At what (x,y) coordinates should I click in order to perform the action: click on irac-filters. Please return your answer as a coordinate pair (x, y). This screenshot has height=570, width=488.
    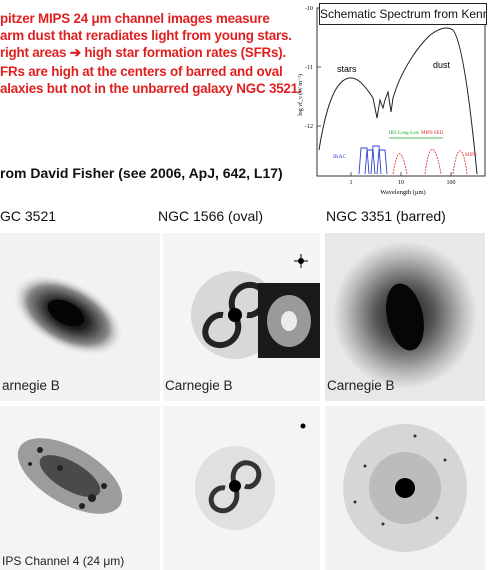
    Looking at the image, I should click on (373, 160).